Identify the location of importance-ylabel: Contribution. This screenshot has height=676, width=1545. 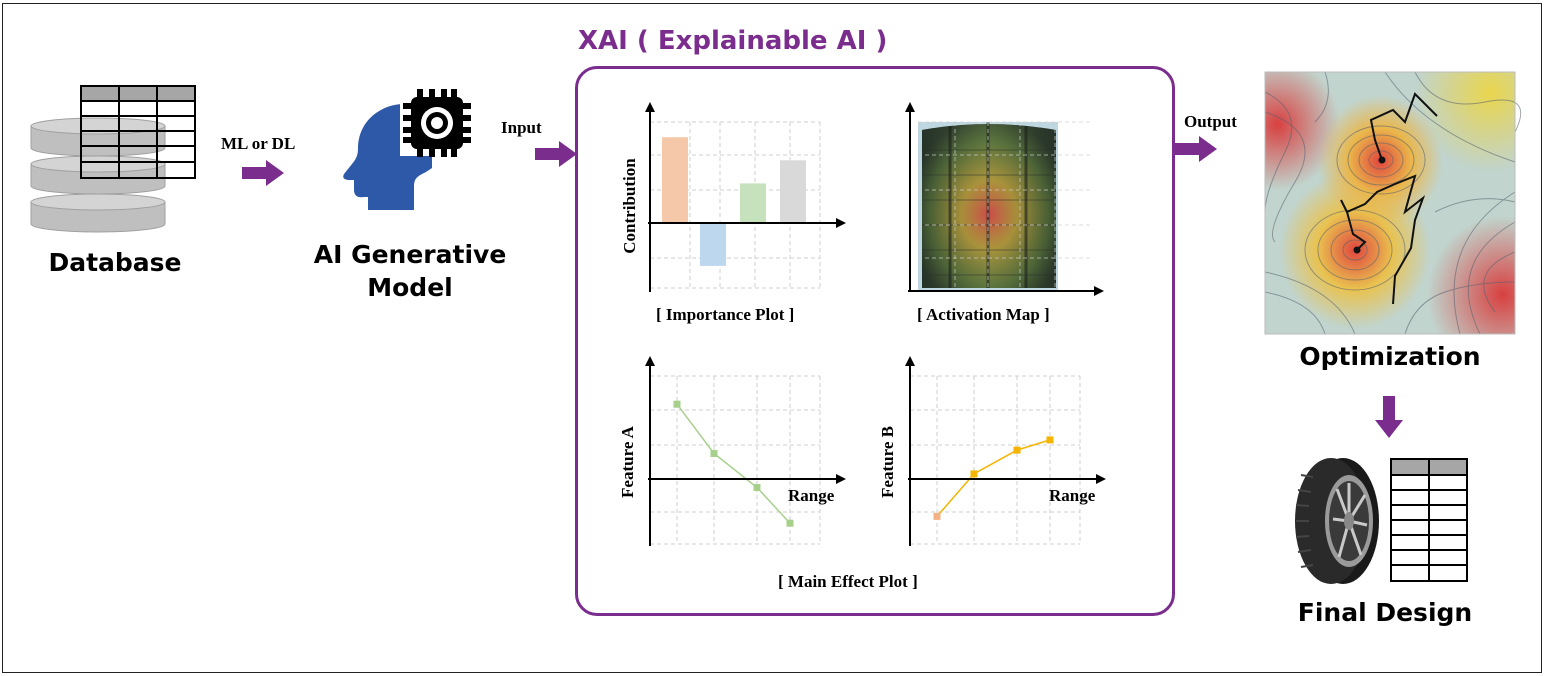
(629, 206).